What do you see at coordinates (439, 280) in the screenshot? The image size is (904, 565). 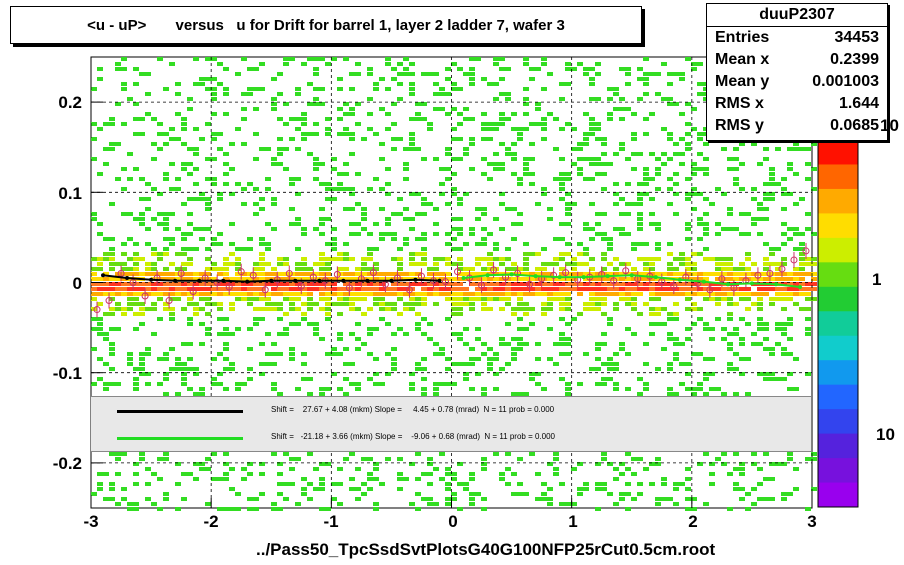 I see `series-point-black` at bounding box center [439, 280].